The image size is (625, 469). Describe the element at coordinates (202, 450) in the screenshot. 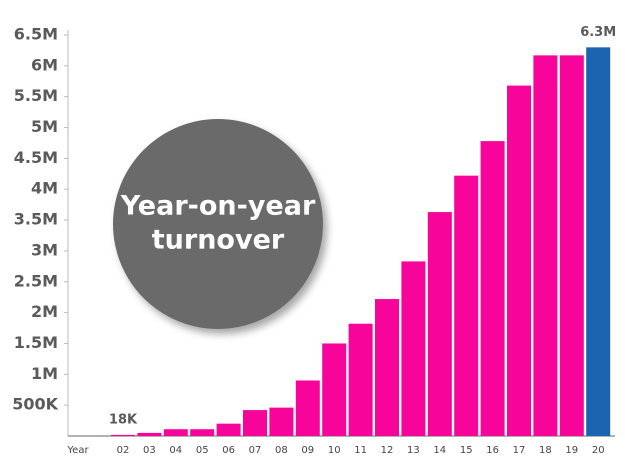

I see `x-tick-label: 05` at that location.